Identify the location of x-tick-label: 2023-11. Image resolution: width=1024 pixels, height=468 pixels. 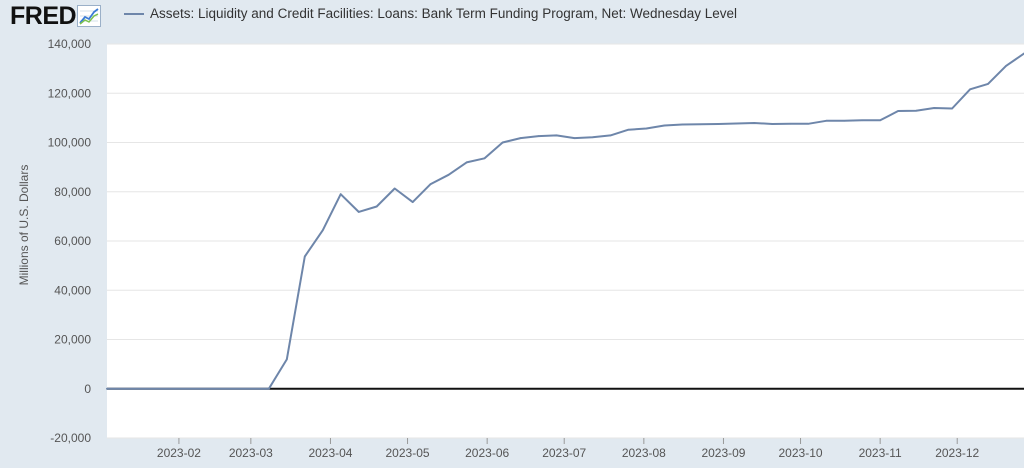
(880, 453).